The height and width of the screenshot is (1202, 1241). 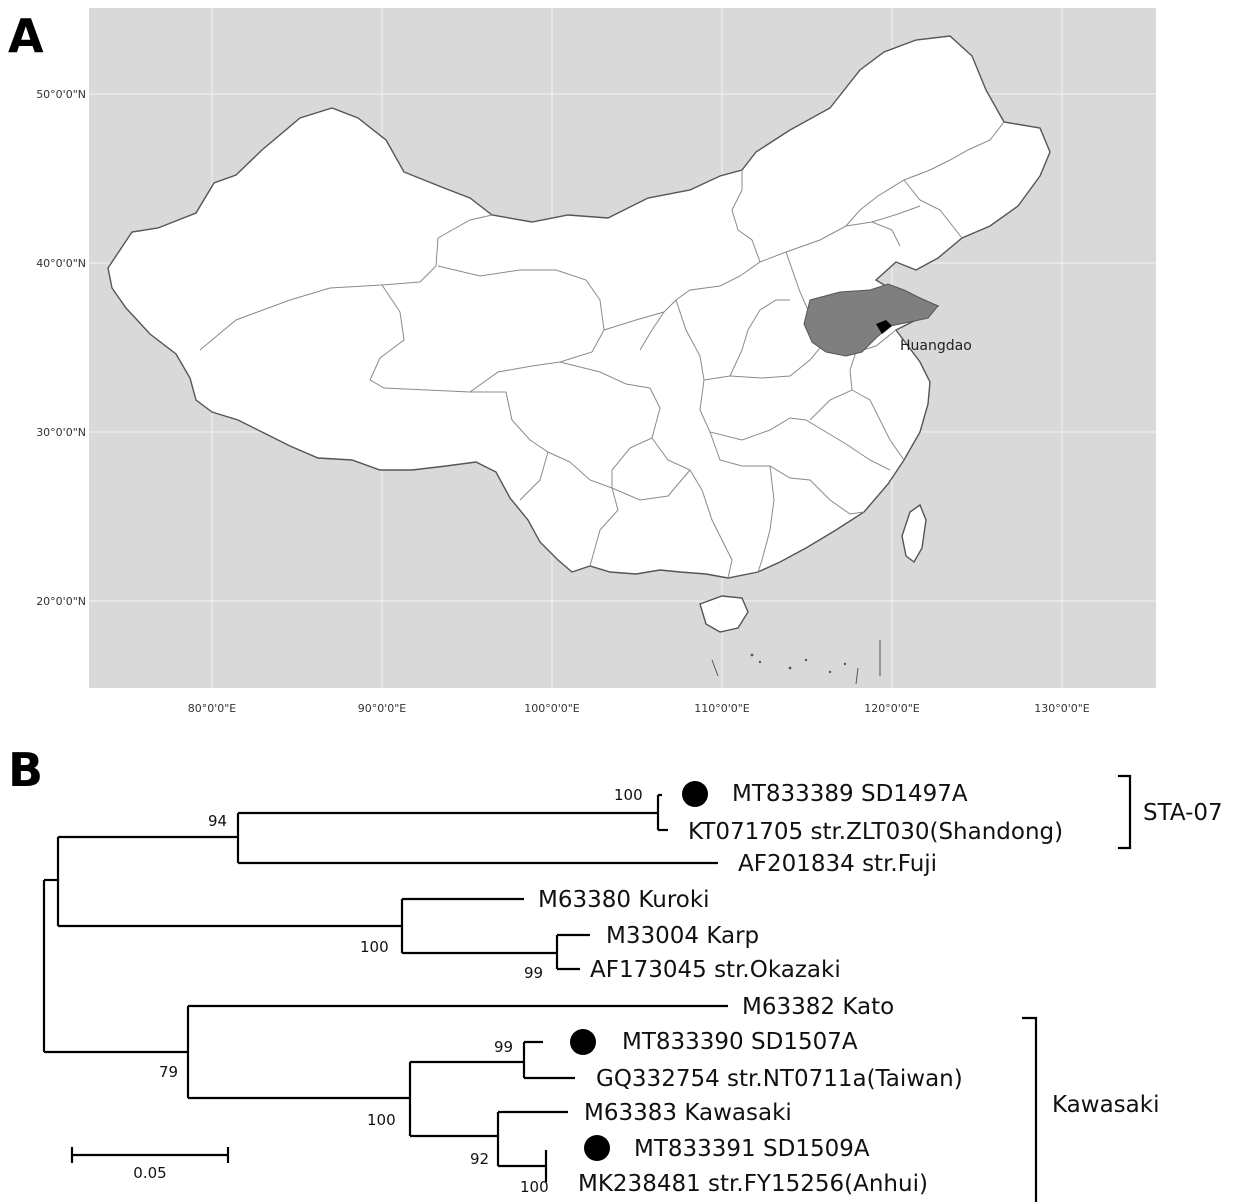 What do you see at coordinates (1105, 1105) in the screenshot?
I see `clade-label: Kawasaki` at bounding box center [1105, 1105].